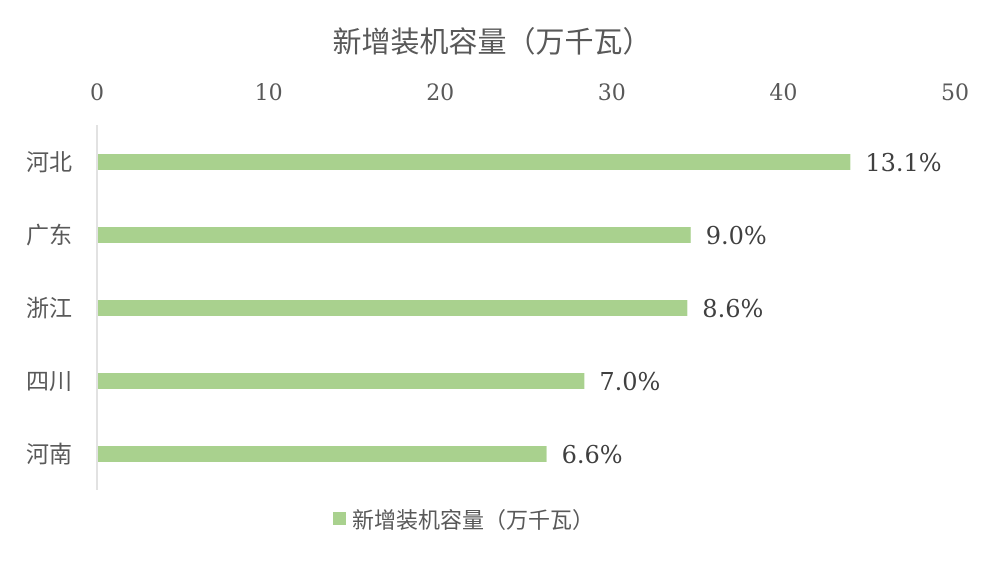  I want to click on data-label: 9.0%, so click(736, 236).